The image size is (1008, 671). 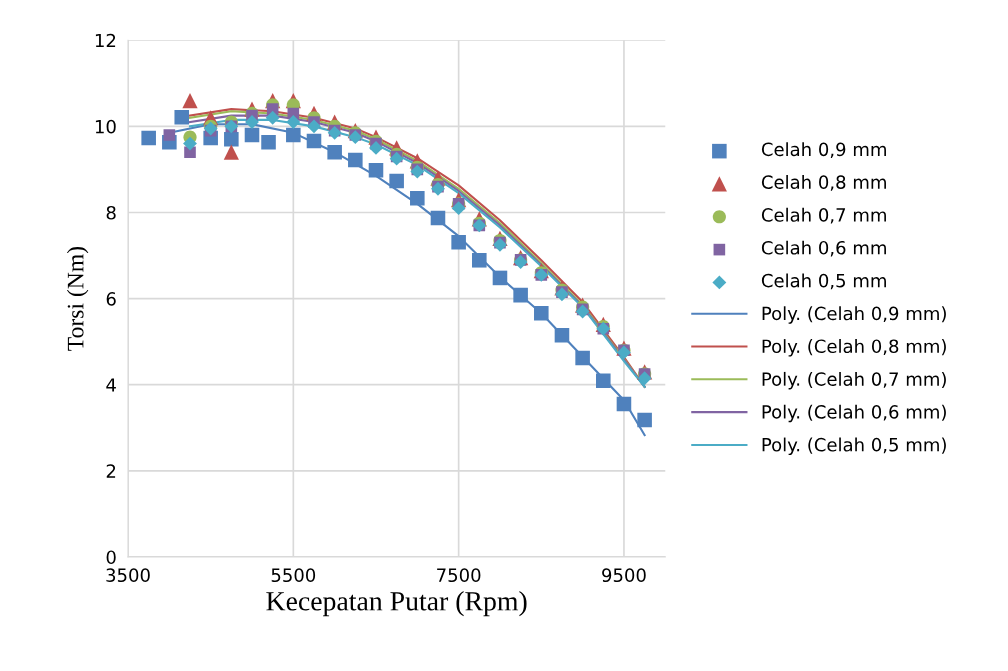 What do you see at coordinates (823, 281) in the screenshot?
I see `legend-label: Celah 0,5 mm` at bounding box center [823, 281].